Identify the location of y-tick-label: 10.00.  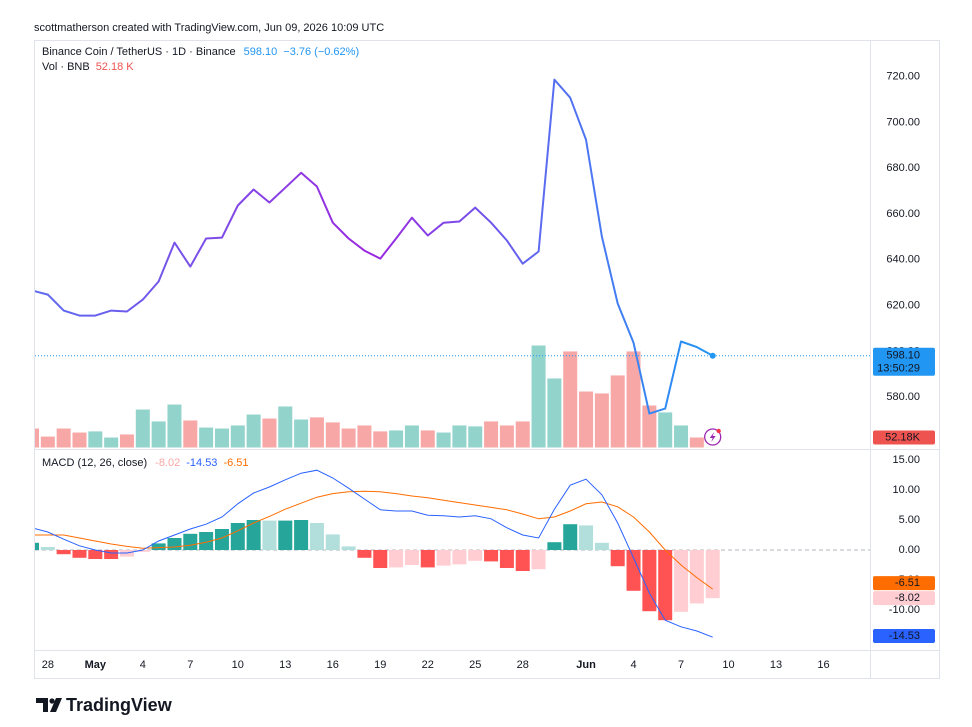
(906, 490).